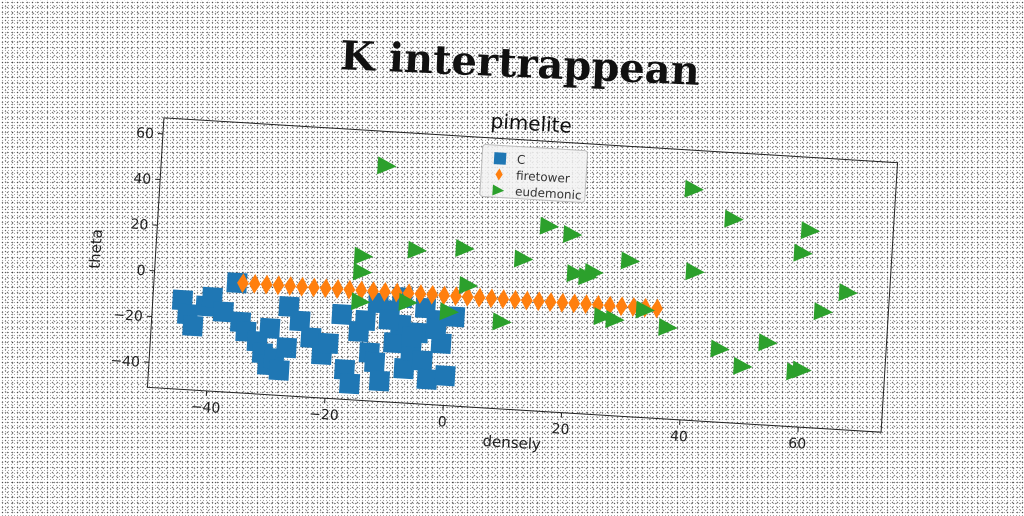 The image size is (1024, 516). Describe the element at coordinates (141, 271) in the screenshot. I see `y-tick-label-2: 0` at that location.